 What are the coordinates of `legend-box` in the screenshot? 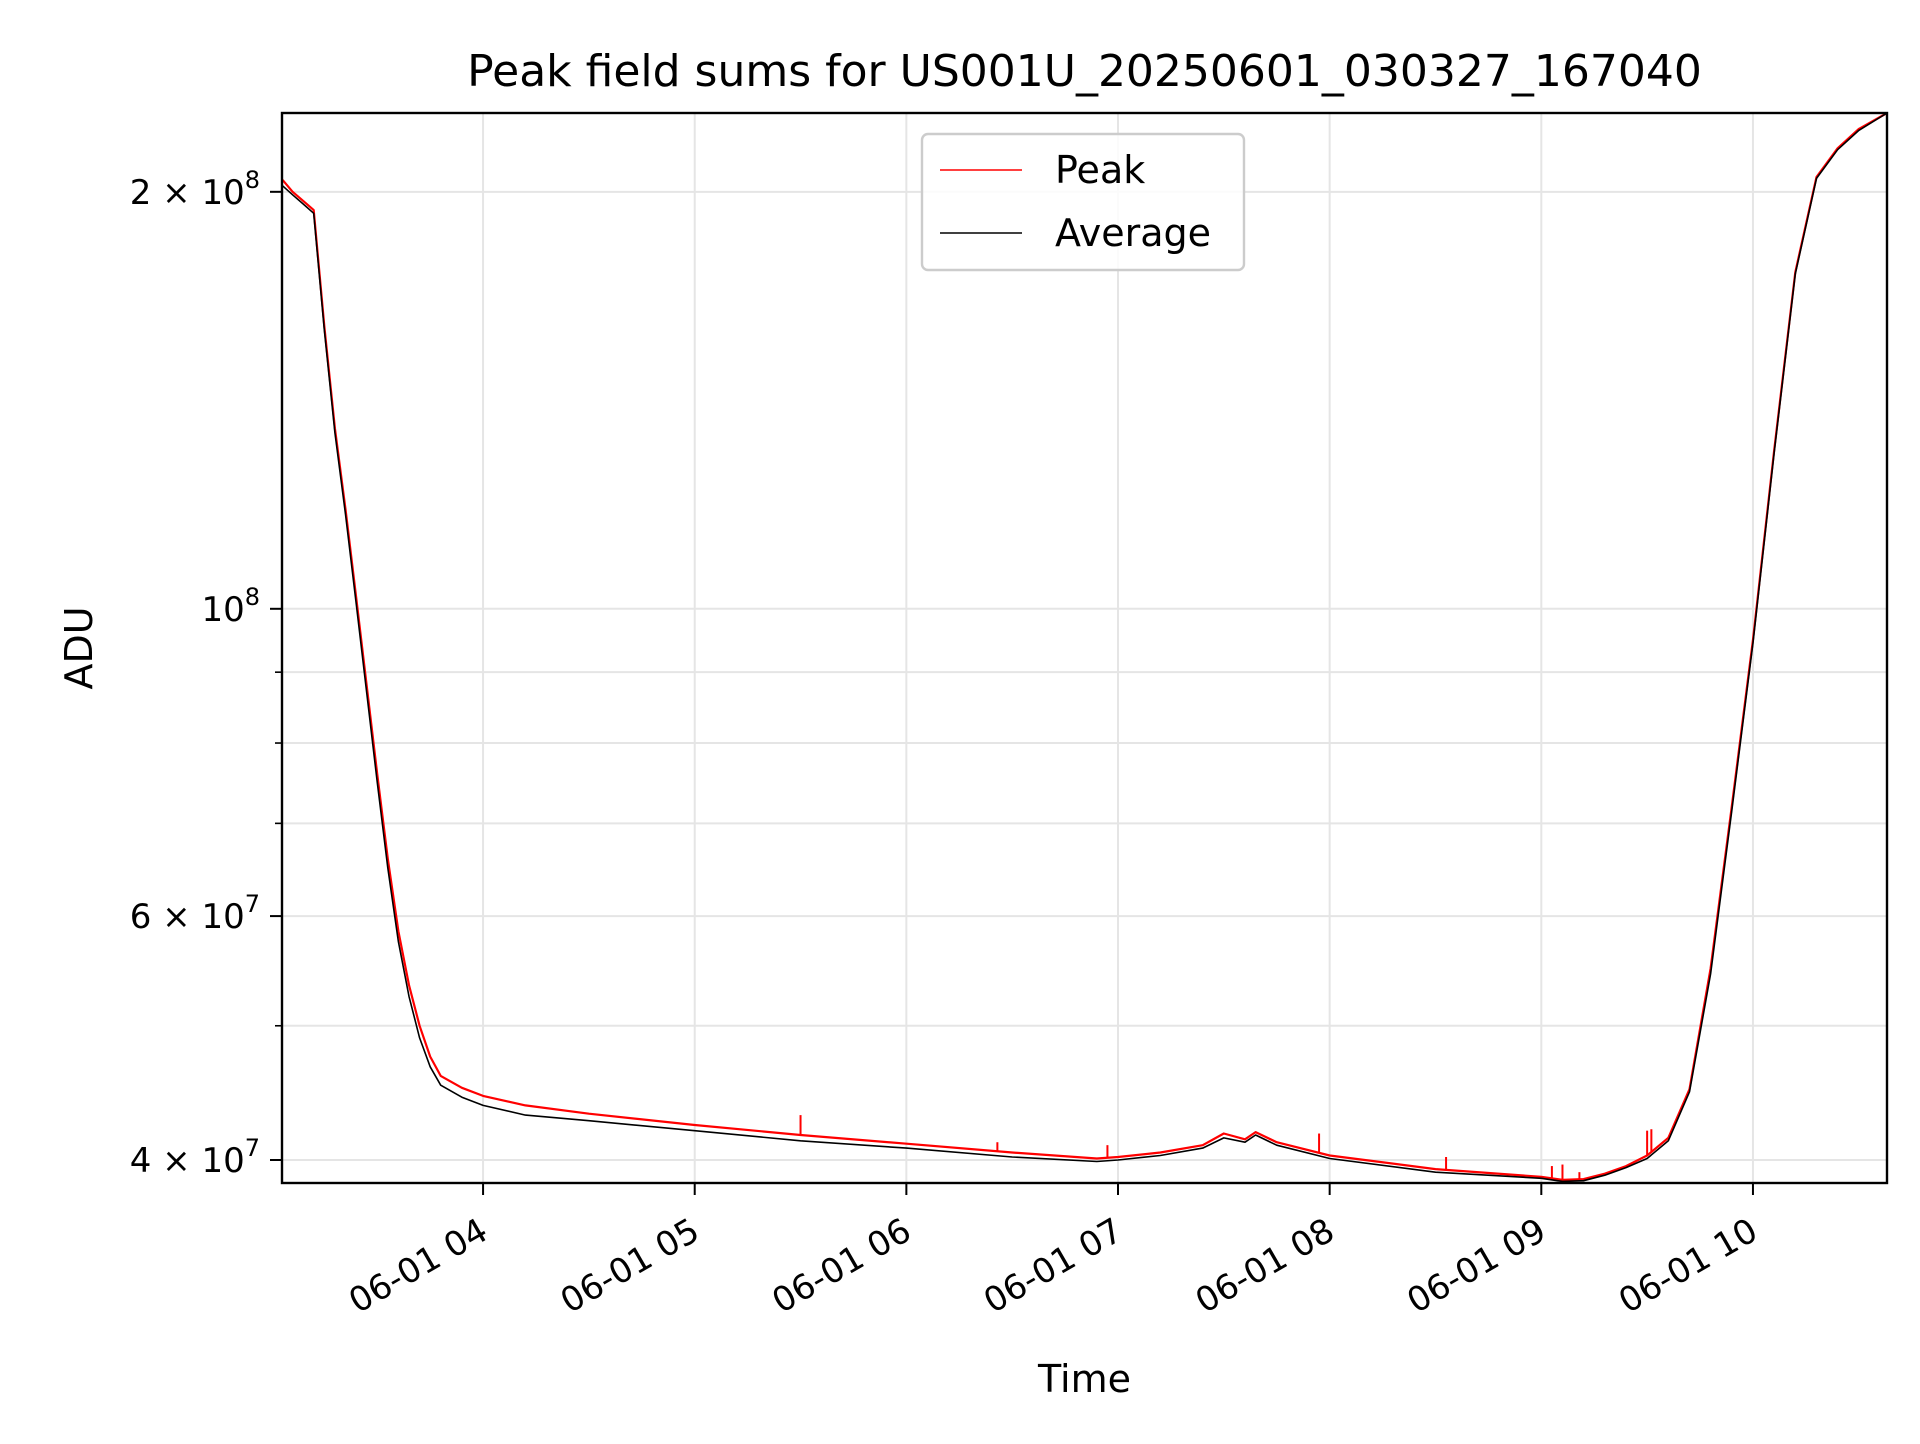 It's located at (1083, 202).